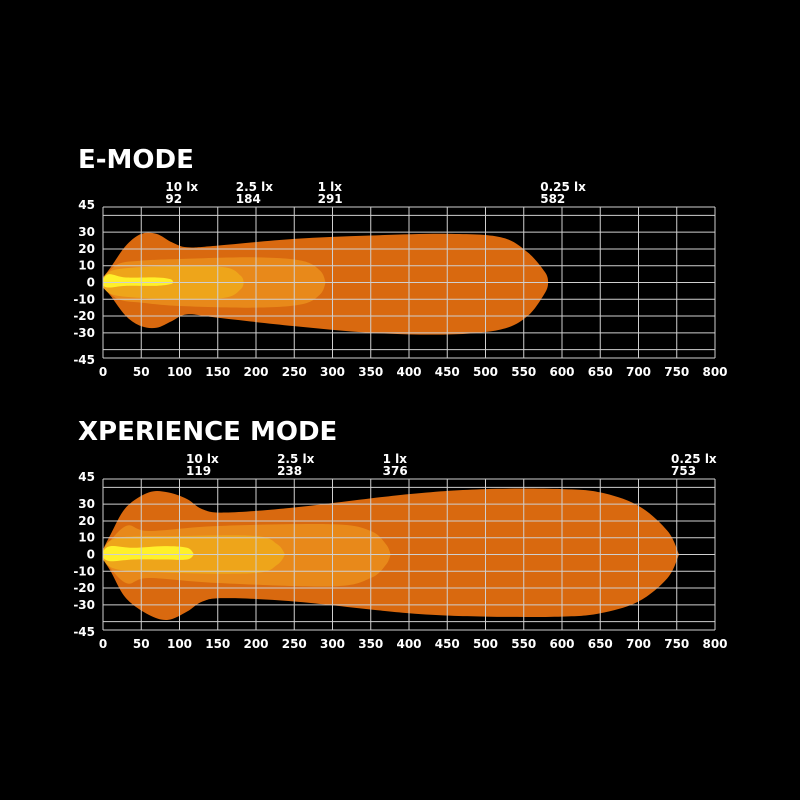 The image size is (800, 800). I want to click on isolux-distance: 291, so click(330, 199).